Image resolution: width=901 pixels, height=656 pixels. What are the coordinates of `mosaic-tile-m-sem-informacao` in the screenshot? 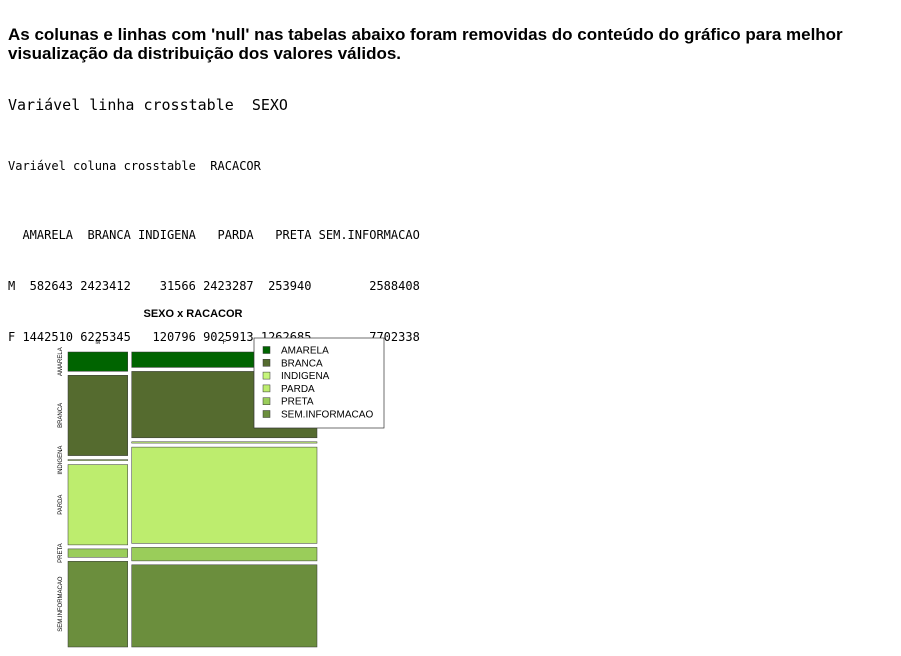 It's located at (97, 604).